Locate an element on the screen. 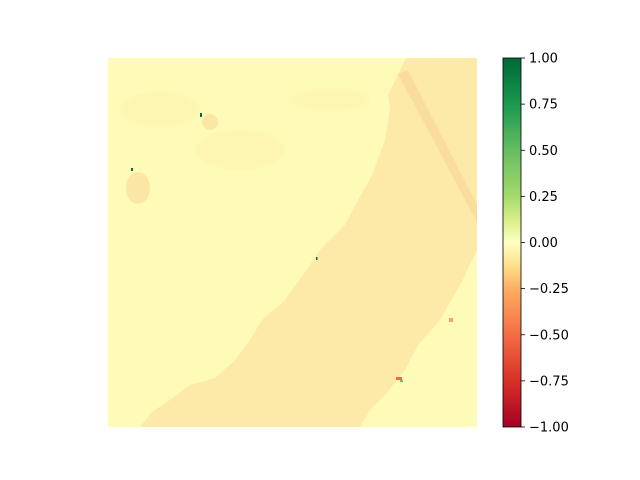 This screenshot has width=640, height=480. colorbar-tick-label: 1.00 is located at coordinates (543, 59).